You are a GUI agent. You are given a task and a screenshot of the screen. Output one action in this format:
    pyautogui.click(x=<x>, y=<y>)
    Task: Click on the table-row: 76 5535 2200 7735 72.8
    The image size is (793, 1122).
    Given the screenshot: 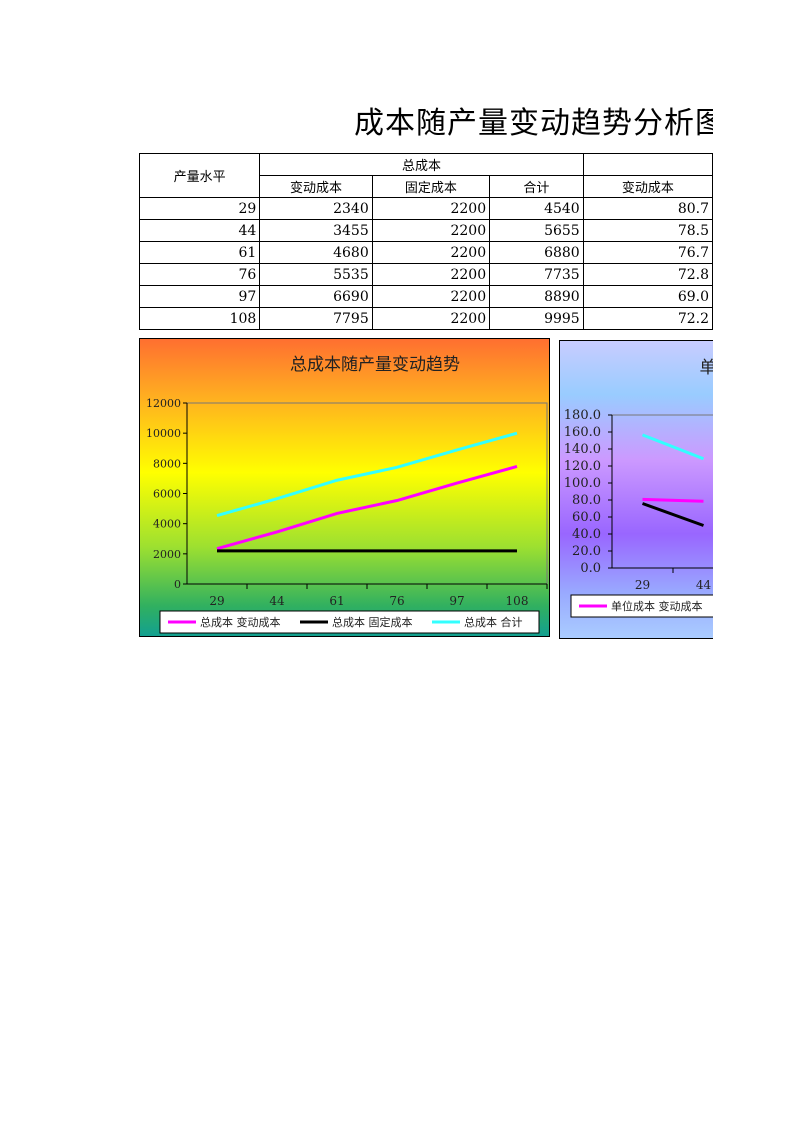 What is the action you would take?
    pyautogui.click(x=425, y=274)
    